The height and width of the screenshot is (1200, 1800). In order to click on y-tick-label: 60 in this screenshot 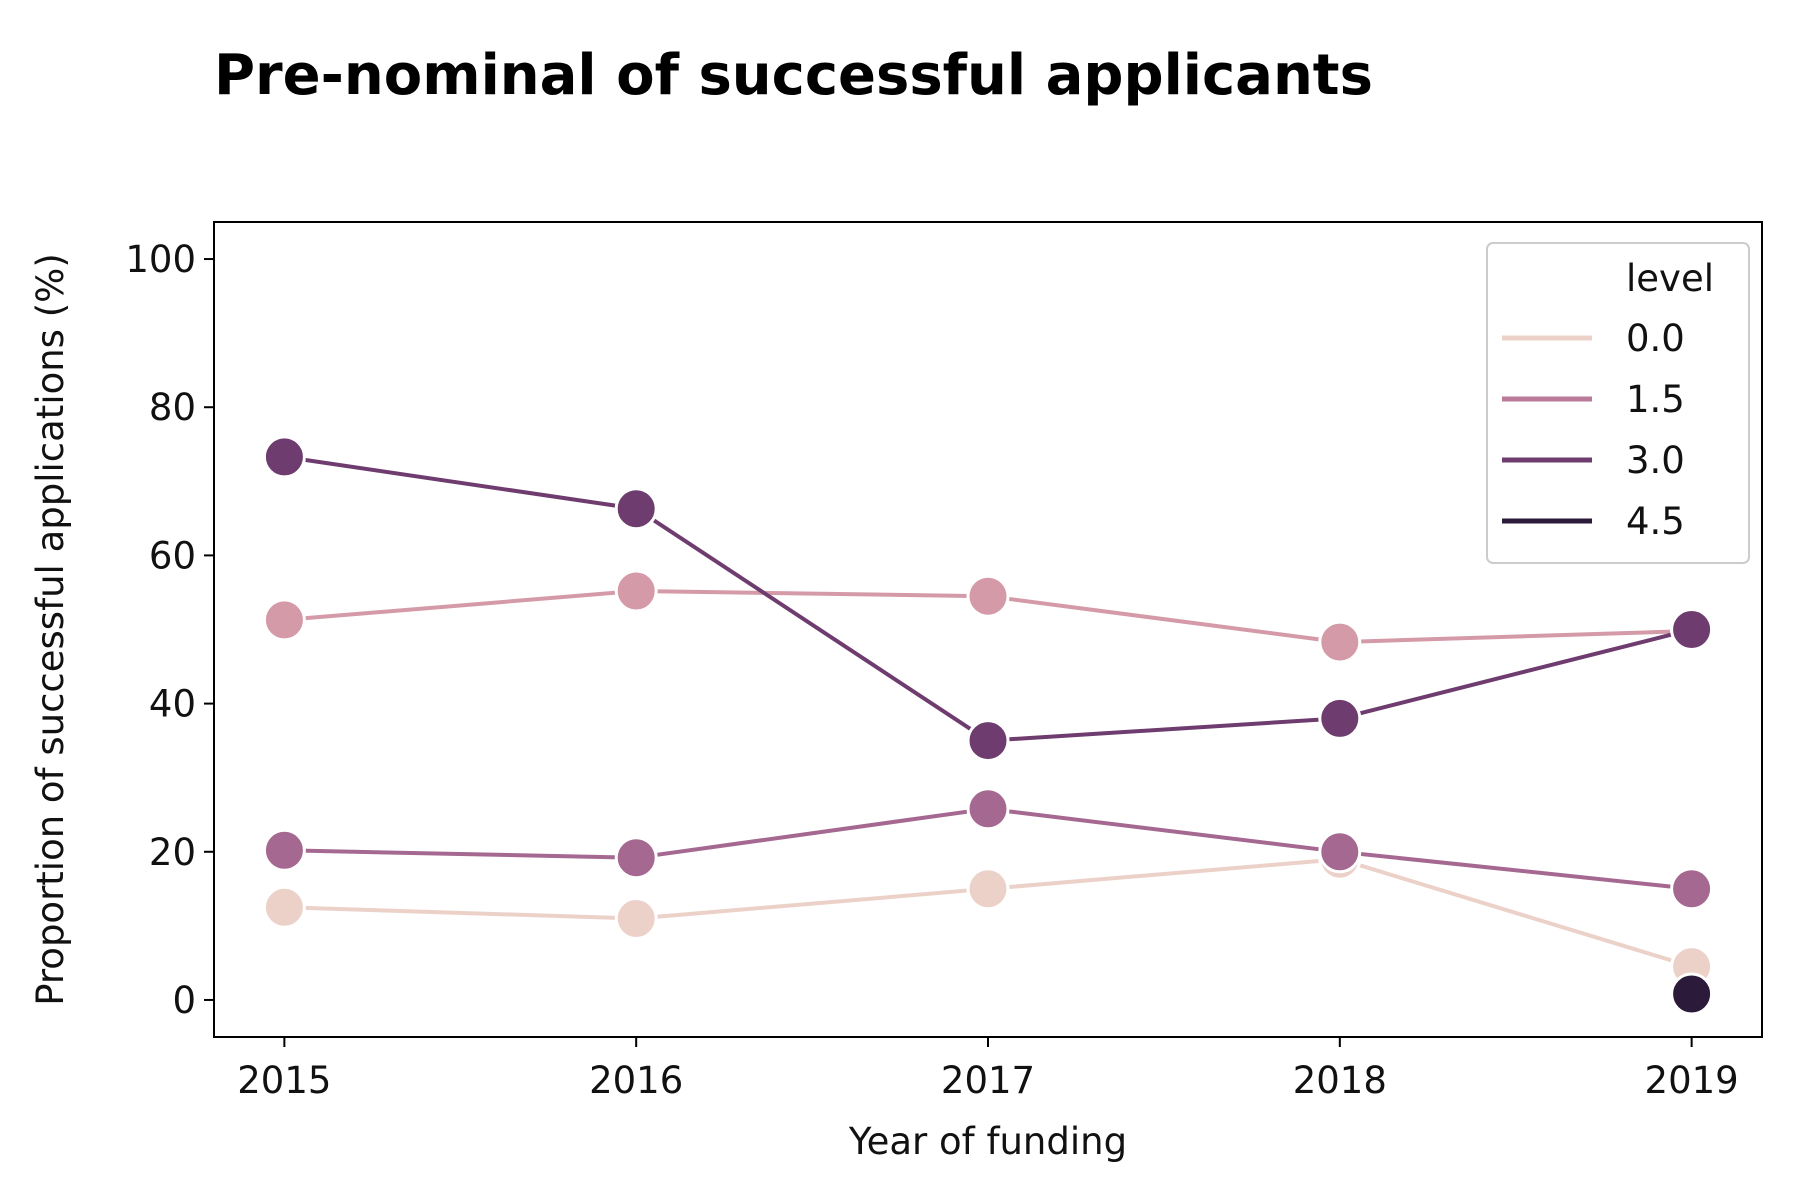, I will do `click(172, 555)`.